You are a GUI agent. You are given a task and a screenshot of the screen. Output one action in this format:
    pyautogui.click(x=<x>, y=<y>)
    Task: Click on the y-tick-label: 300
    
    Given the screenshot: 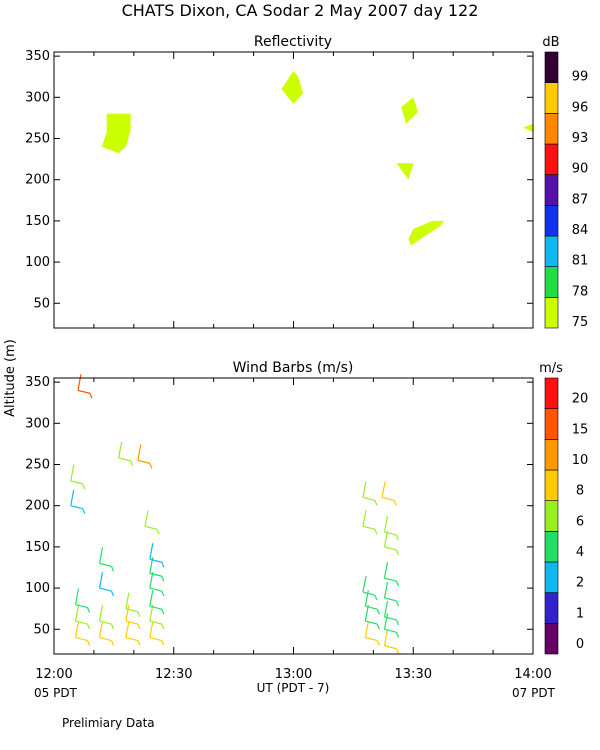 What is the action you would take?
    pyautogui.click(x=37, y=423)
    